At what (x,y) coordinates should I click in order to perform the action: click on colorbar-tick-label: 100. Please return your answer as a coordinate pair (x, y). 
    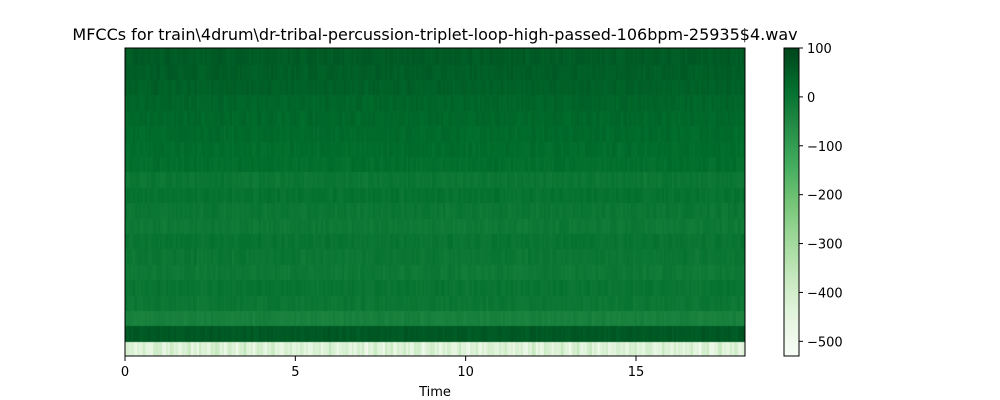
    Looking at the image, I should click on (819, 49).